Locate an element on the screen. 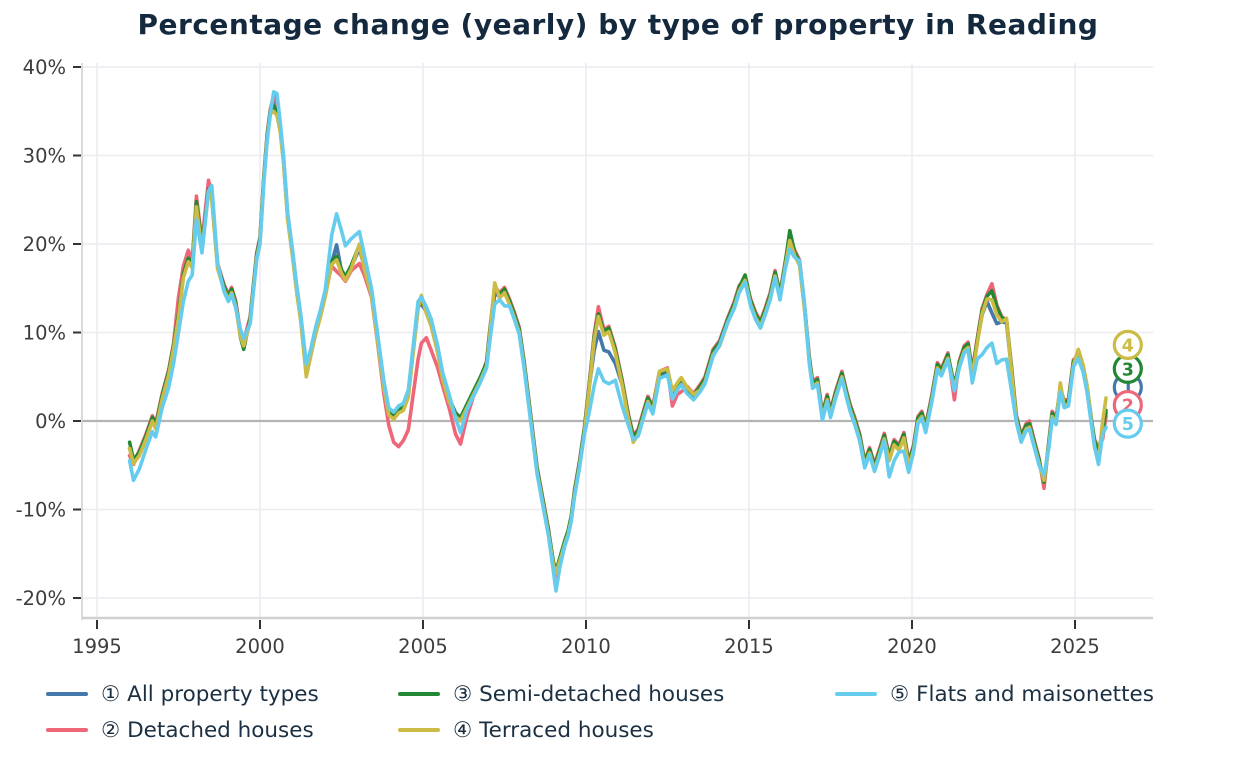  legend-label-1: ① All property types is located at coordinates (210, 694).